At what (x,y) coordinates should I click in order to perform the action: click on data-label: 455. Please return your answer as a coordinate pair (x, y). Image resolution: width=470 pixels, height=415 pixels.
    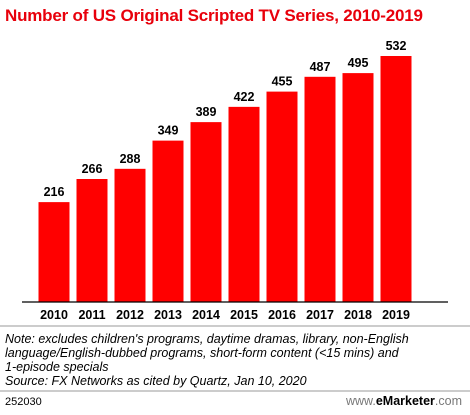
    Looking at the image, I should click on (282, 82).